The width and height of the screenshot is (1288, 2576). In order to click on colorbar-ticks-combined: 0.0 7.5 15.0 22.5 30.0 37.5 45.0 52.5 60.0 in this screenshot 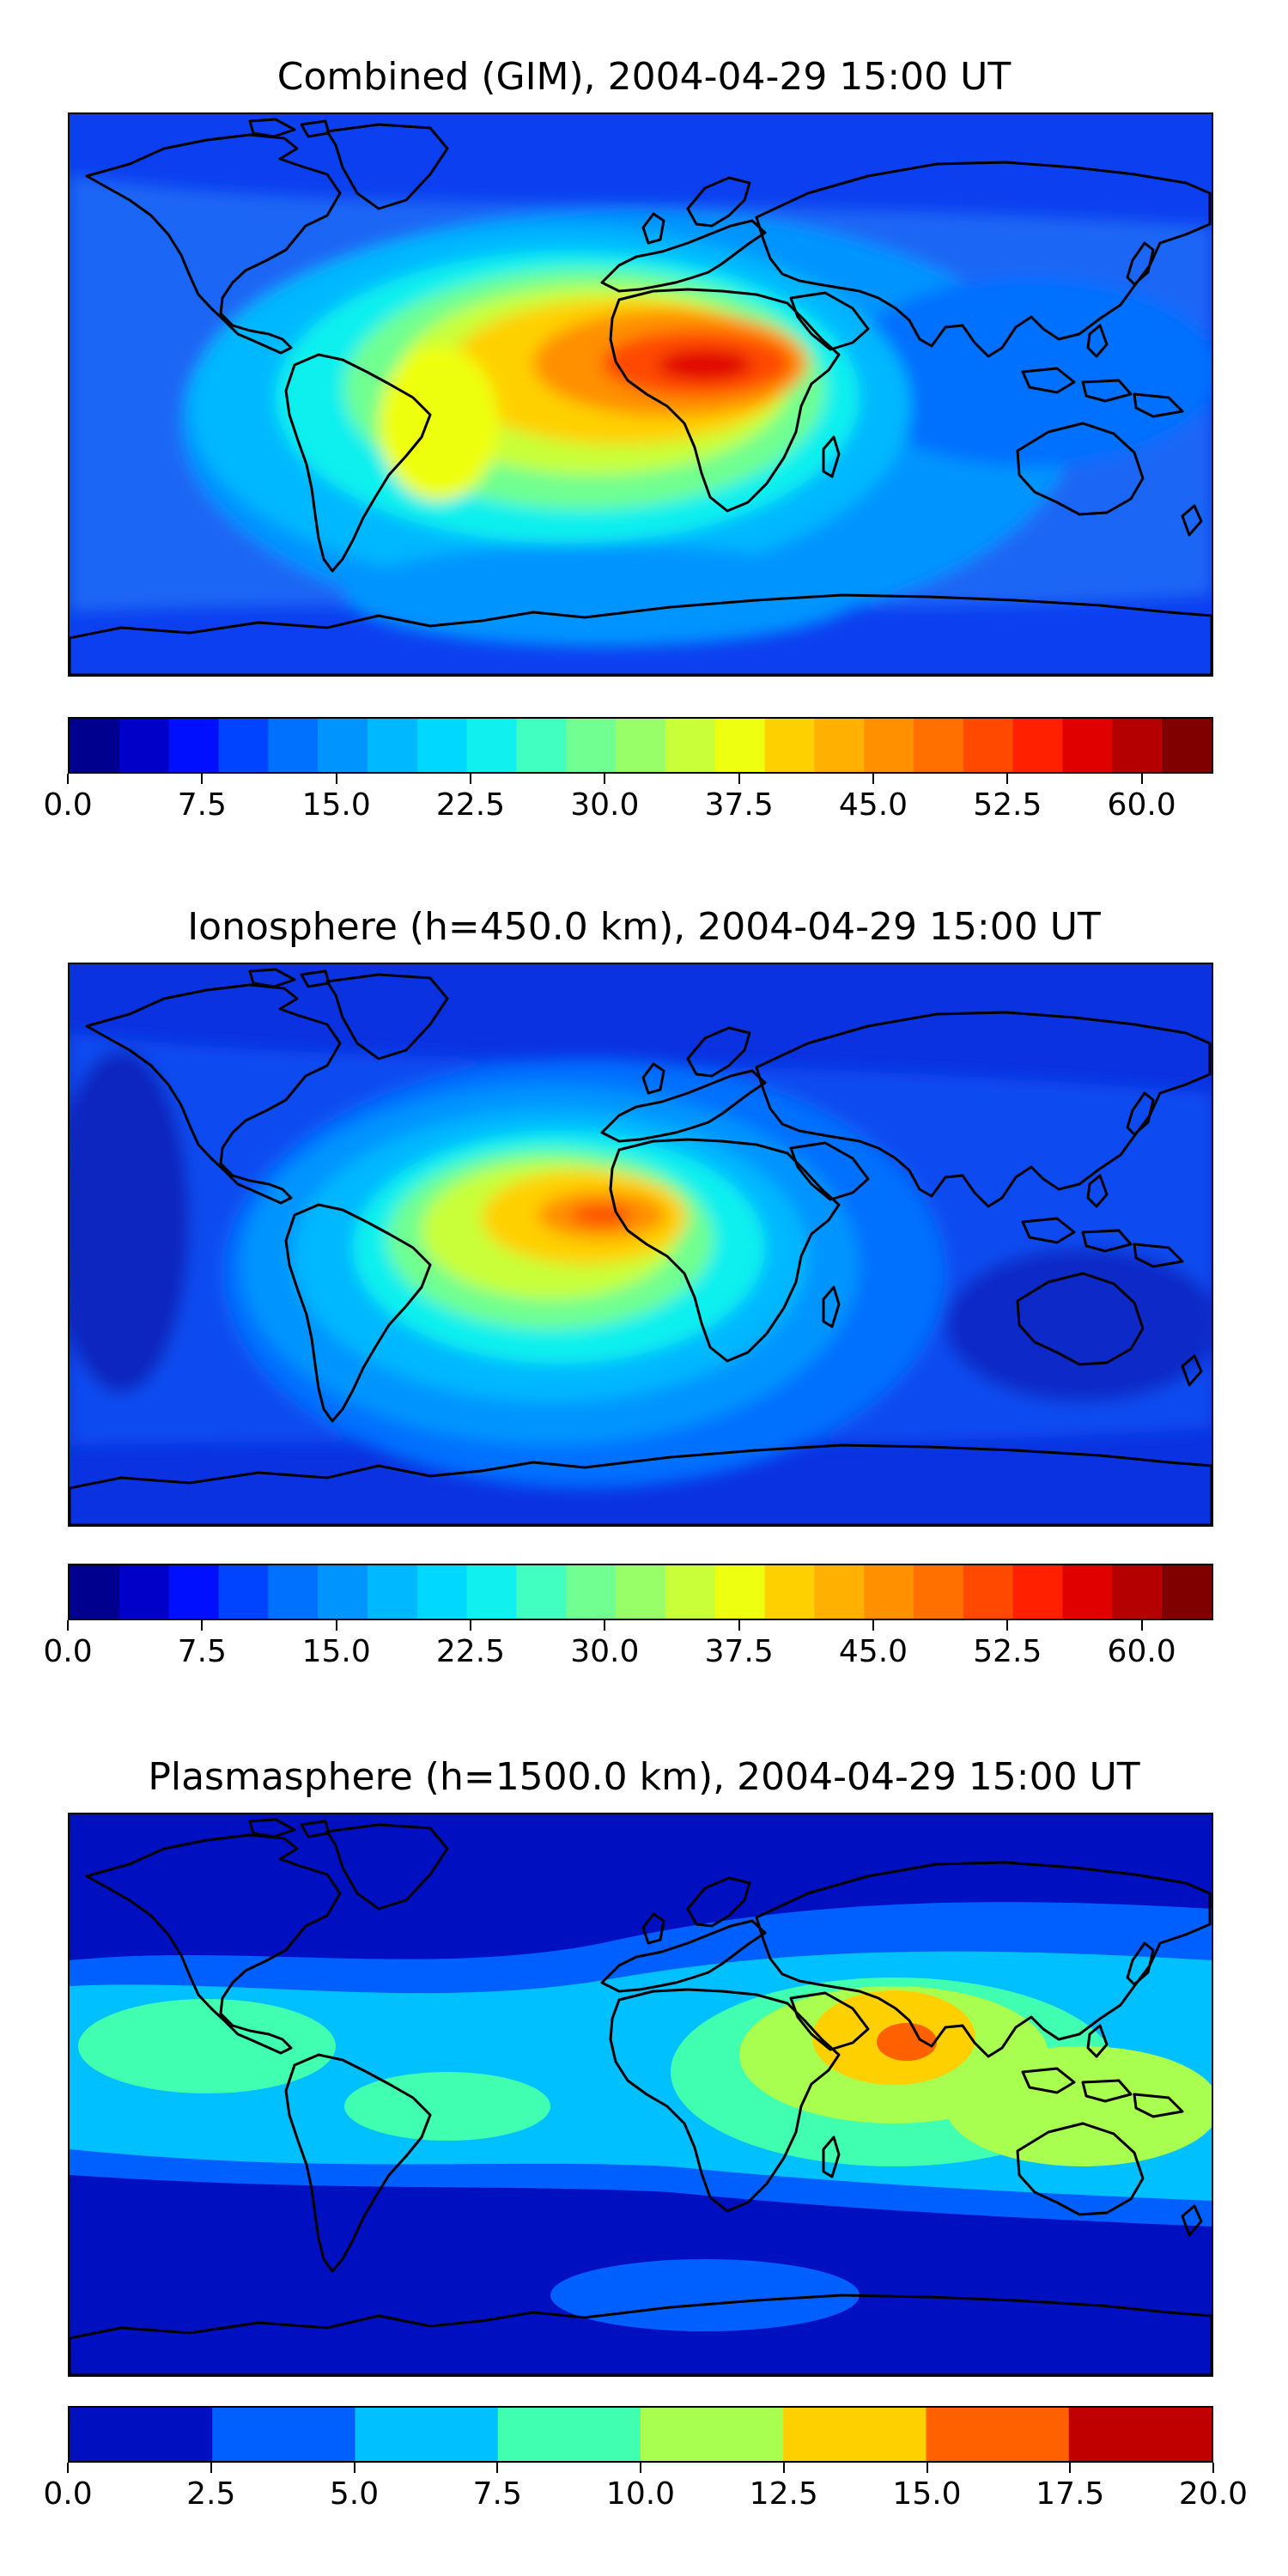, I will do `click(628, 799)`.